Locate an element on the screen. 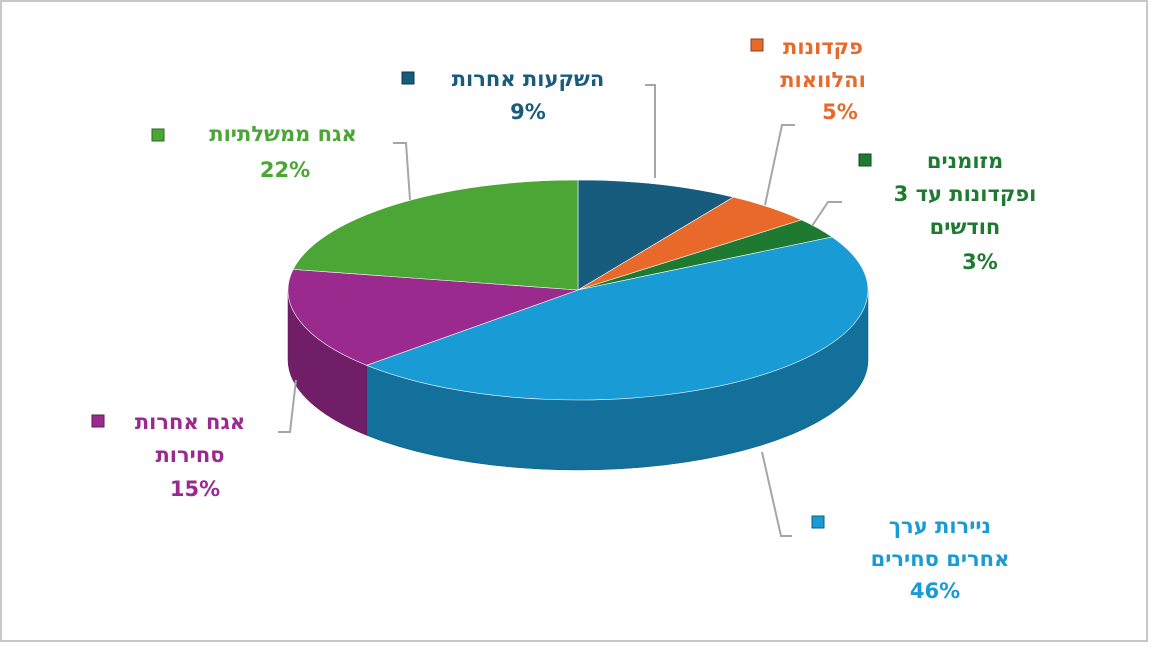 The image size is (1152, 648). slice-label: מזומנים ופקדונות עד 3 חודשים is located at coordinates (965, 194).